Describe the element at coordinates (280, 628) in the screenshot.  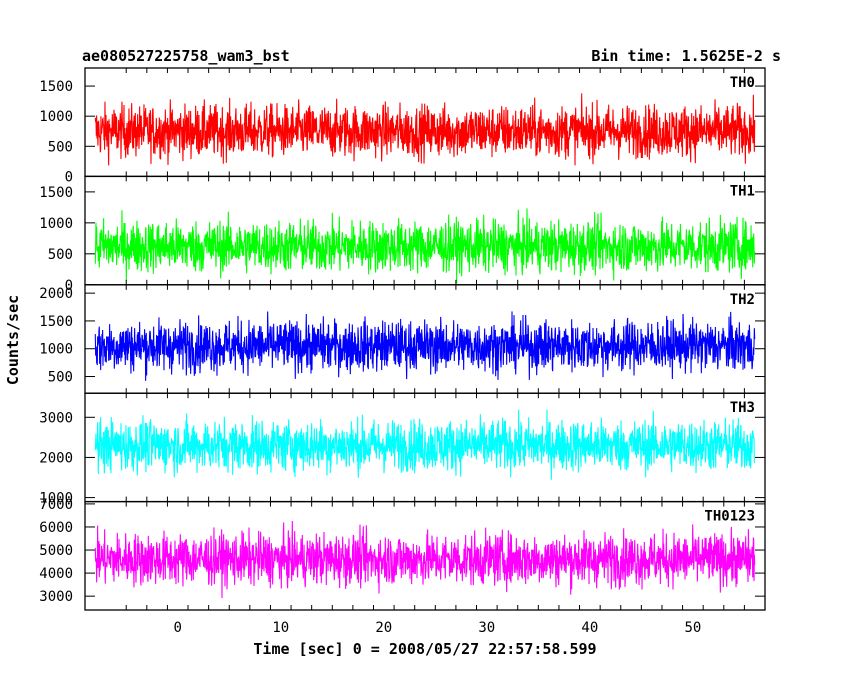
I see `x-tick-label: 10` at that location.